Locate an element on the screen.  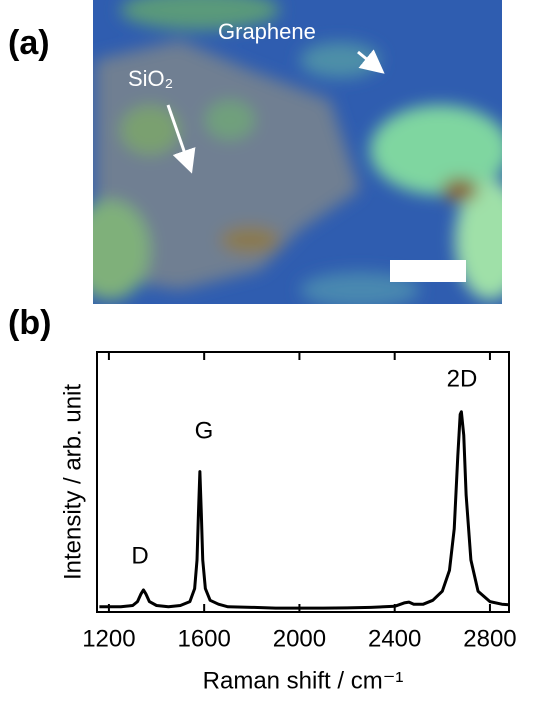
peak-label: G is located at coordinates (204, 430).